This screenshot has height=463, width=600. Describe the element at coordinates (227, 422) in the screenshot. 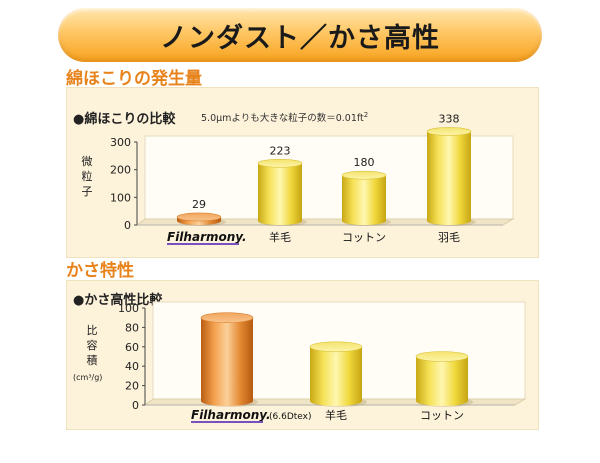

I see `c2-brand-underline` at that location.